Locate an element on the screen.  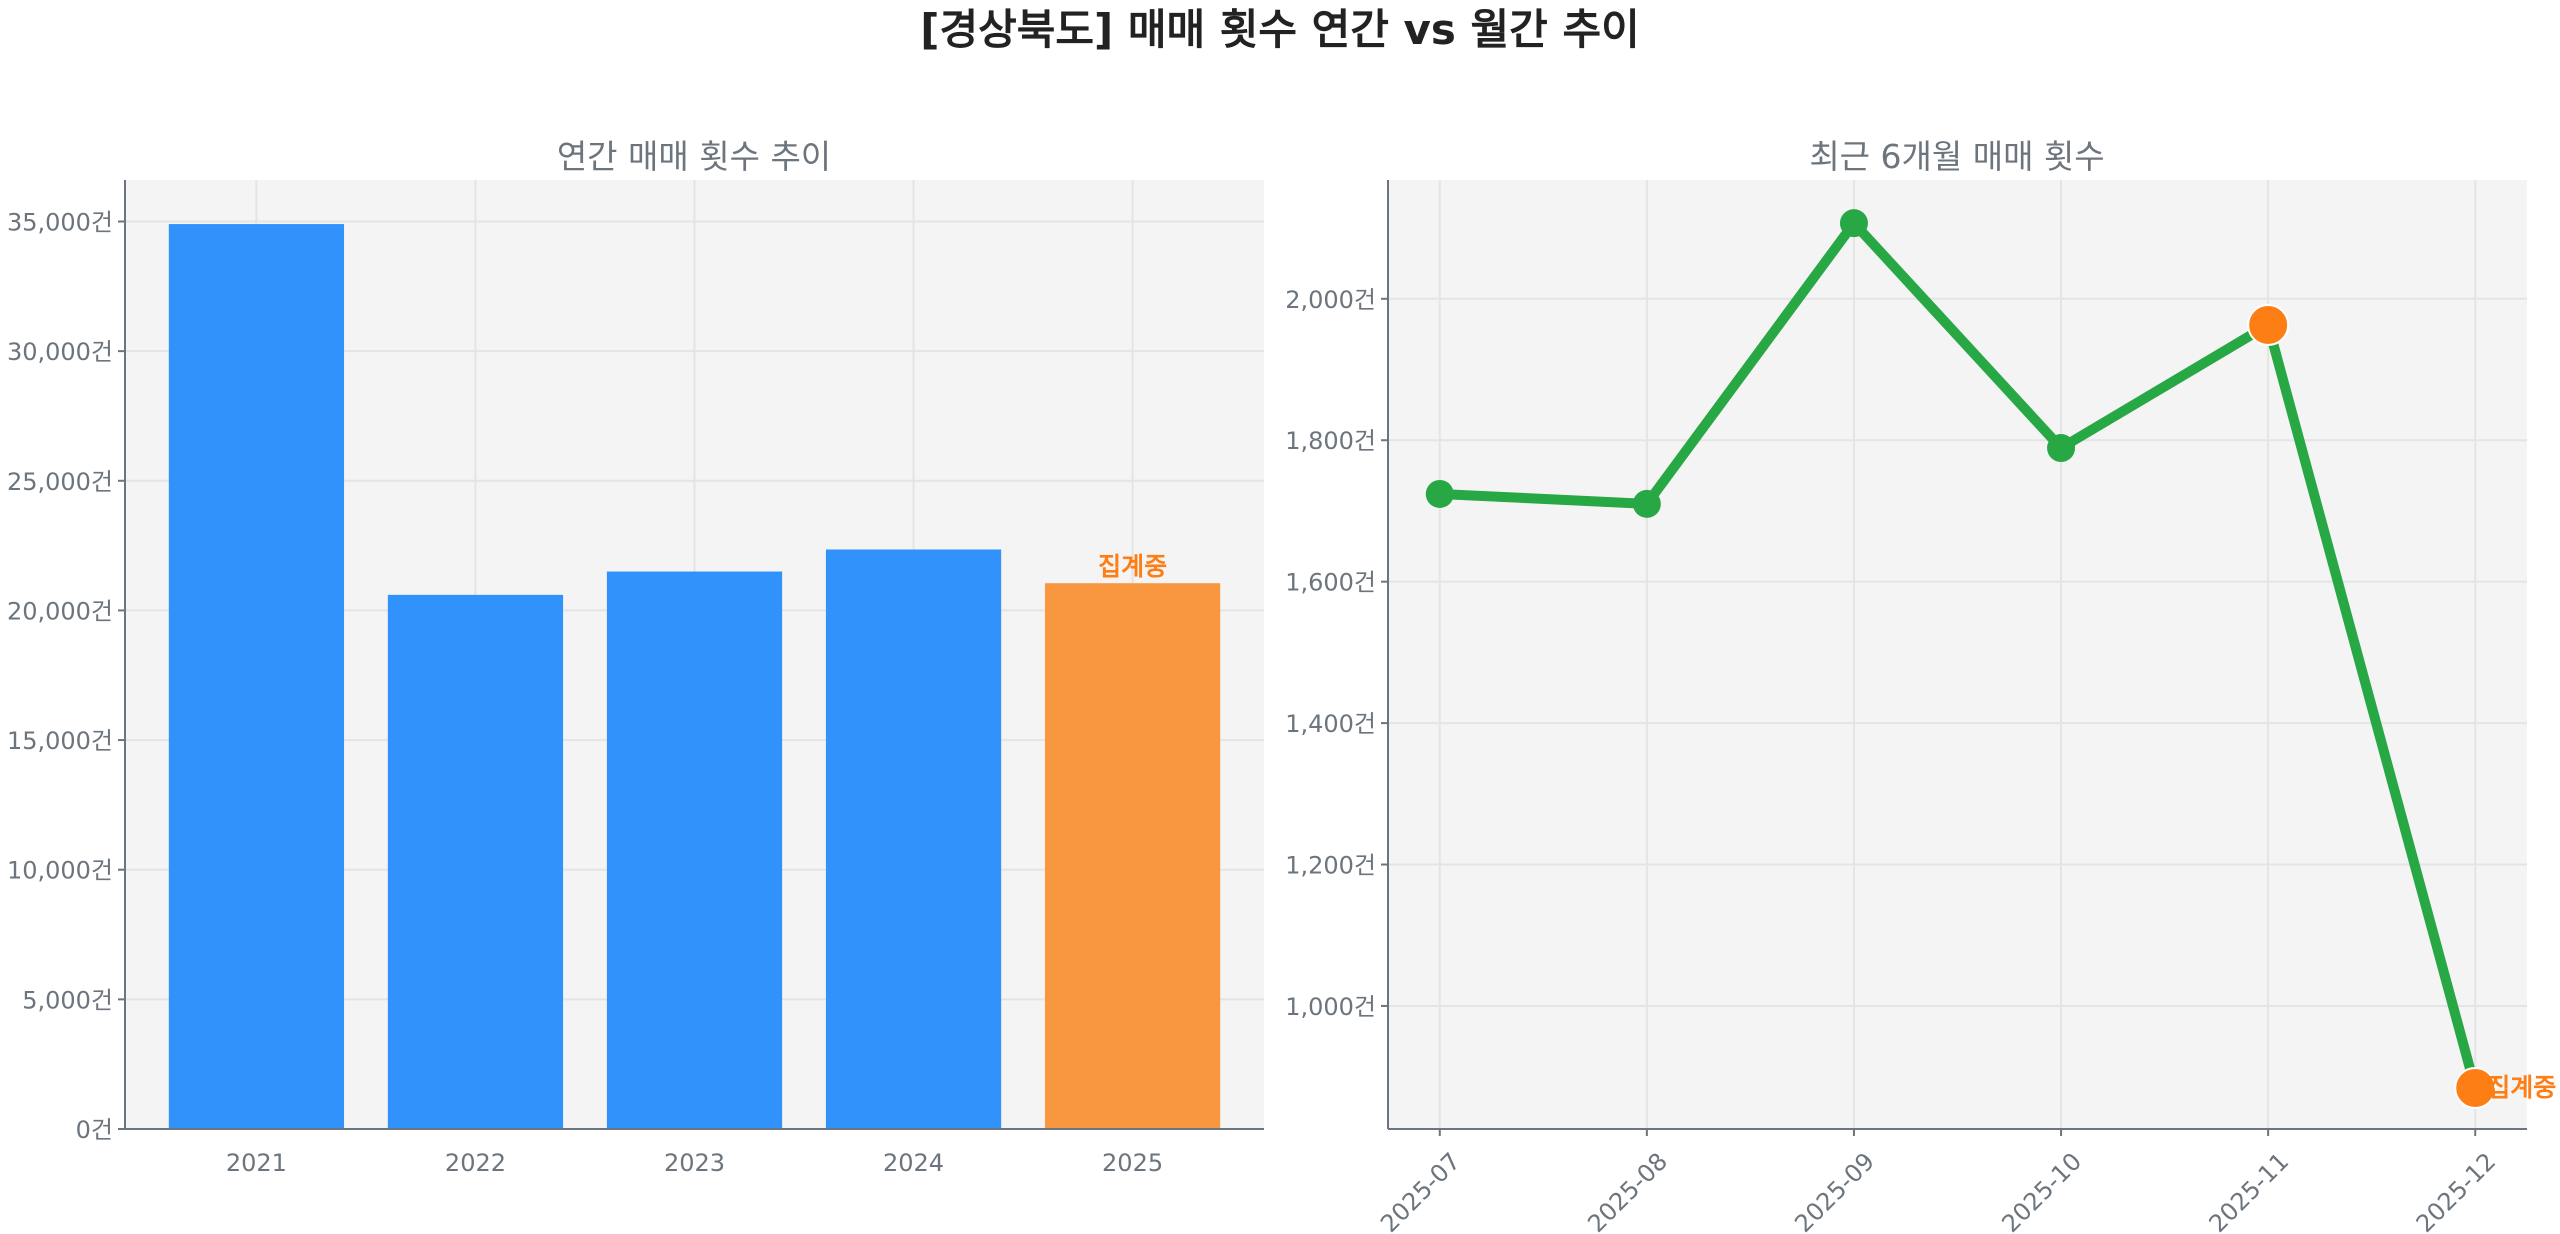
y-tick-label: 1,000건 is located at coordinates (1330, 1007).